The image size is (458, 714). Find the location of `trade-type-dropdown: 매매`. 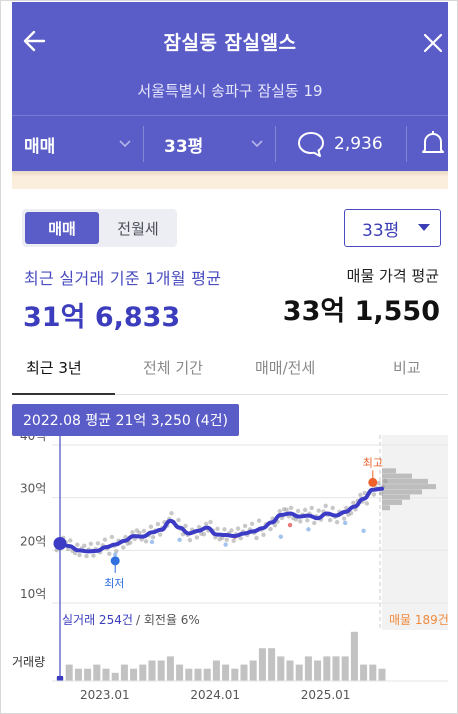

trade-type-dropdown: 매매 is located at coordinates (84, 144).